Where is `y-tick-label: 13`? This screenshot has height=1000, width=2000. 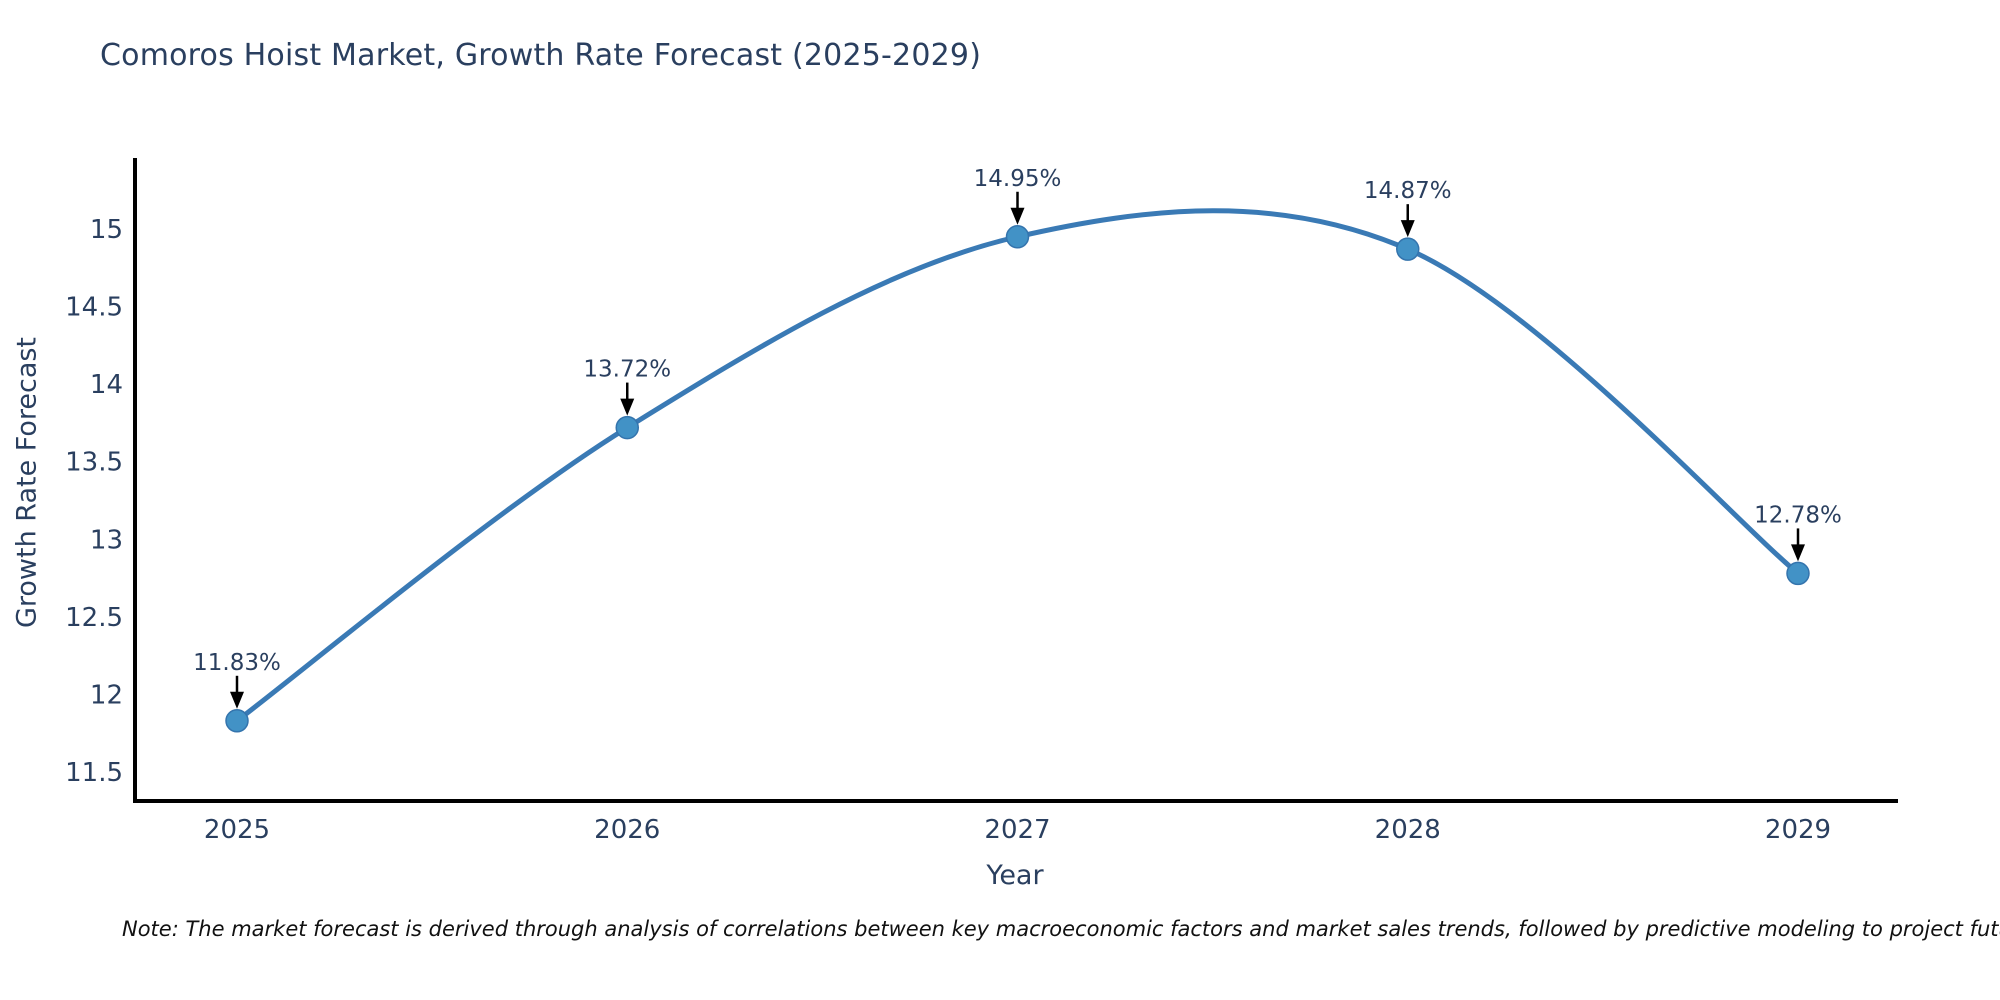 y-tick-label: 13 is located at coordinates (106, 540).